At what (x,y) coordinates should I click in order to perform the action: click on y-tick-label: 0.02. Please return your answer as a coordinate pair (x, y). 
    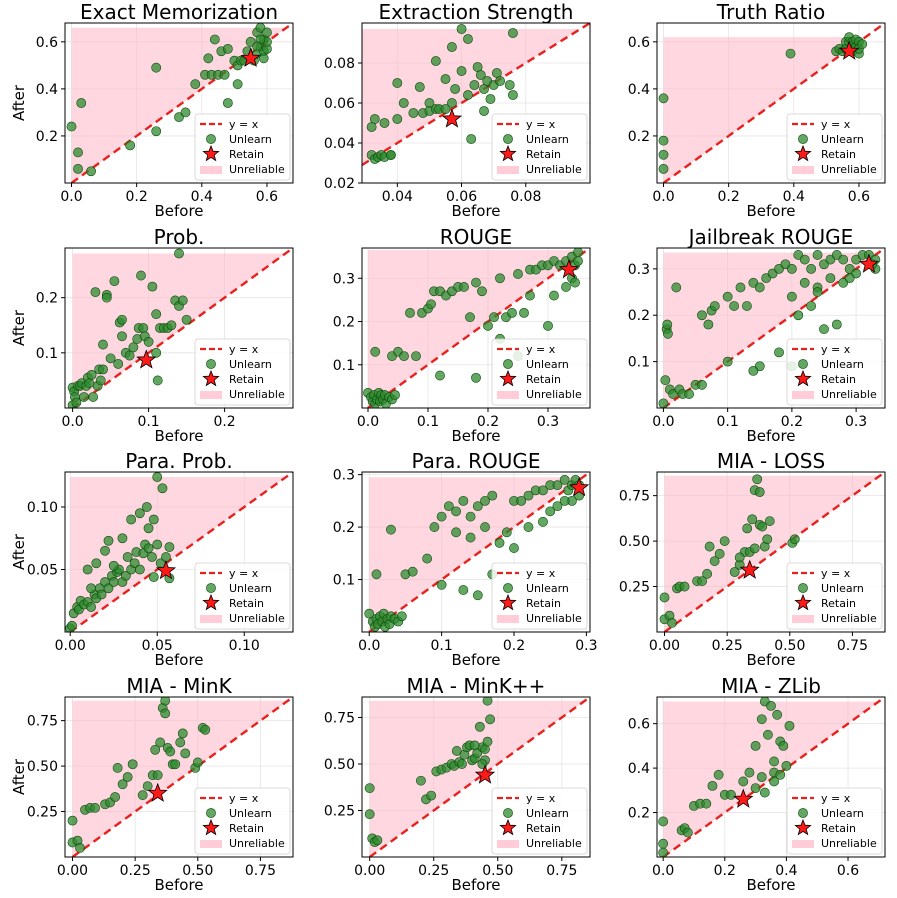
    Looking at the image, I should click on (339, 184).